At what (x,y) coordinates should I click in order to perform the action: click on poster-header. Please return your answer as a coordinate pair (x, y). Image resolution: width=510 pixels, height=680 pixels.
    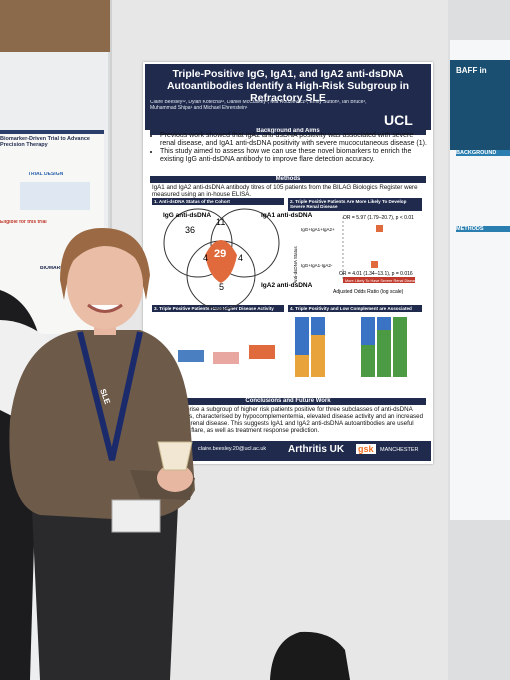
    Looking at the image, I should click on (288, 97).